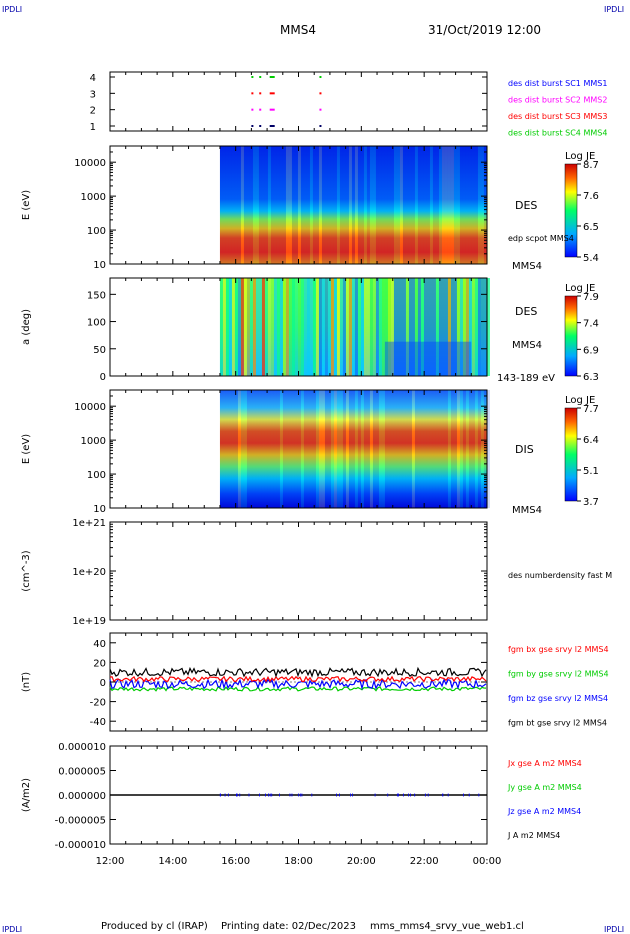  I want to click on spacecraft-title: MMS4, so click(298, 30).